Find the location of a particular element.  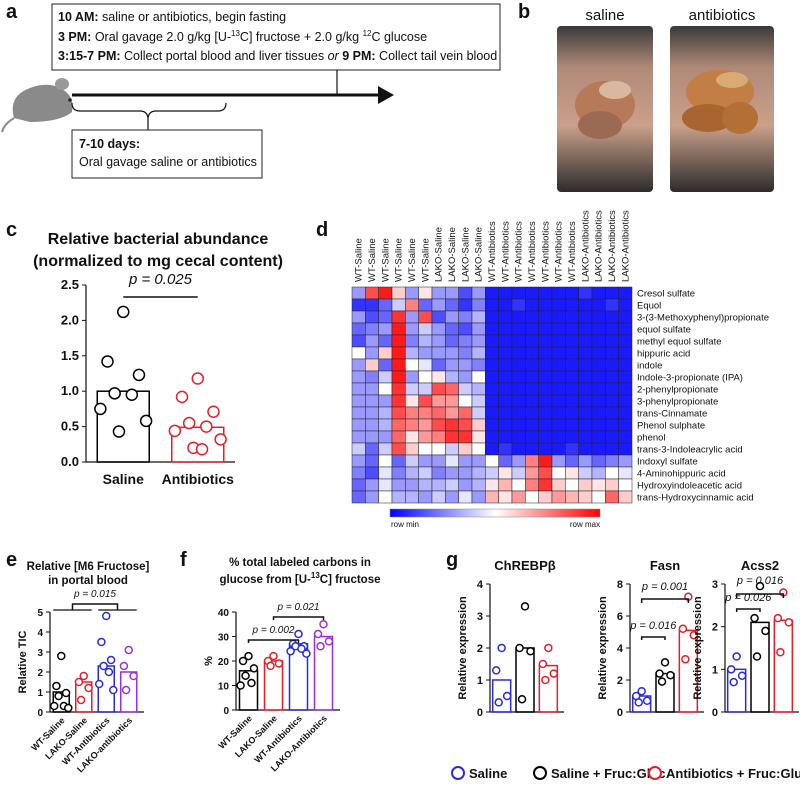

column-label: LAKO-Antibiotics is located at coordinates (599, 246).